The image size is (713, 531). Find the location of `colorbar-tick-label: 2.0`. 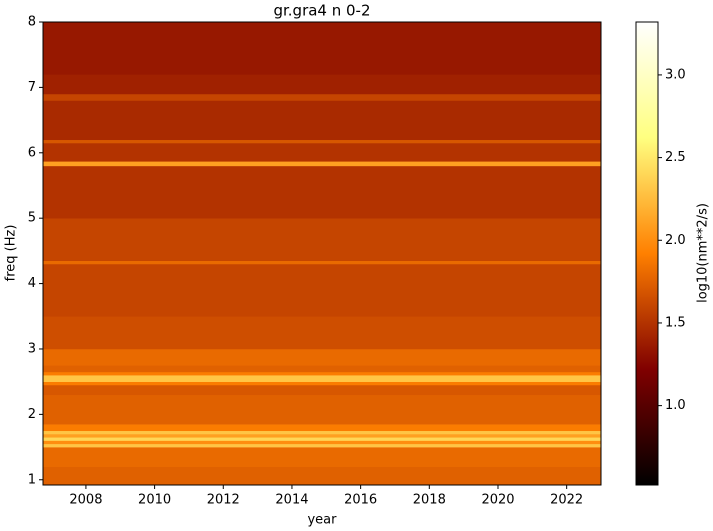

colorbar-tick-label: 2.0 is located at coordinates (675, 240).